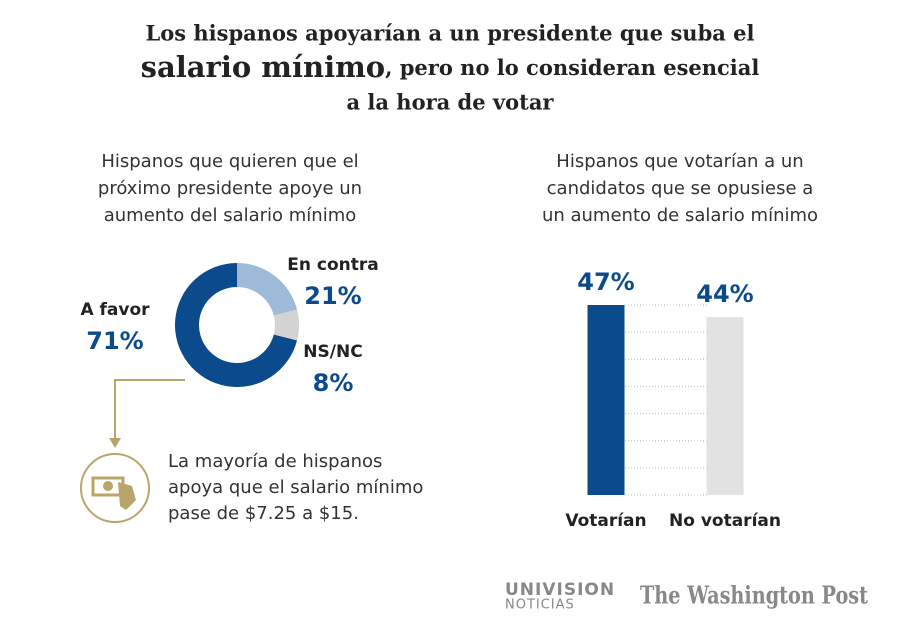 Image resolution: width=900 pixels, height=631 pixels. What do you see at coordinates (127, 496) in the screenshot?
I see `icon-hand` at bounding box center [127, 496].